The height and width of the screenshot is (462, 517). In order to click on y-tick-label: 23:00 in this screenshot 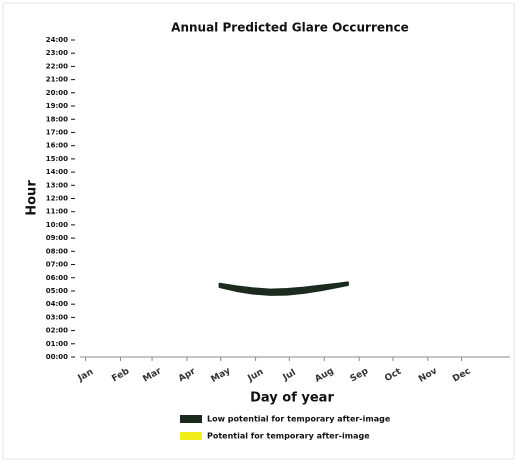, I will do `click(57, 53)`.